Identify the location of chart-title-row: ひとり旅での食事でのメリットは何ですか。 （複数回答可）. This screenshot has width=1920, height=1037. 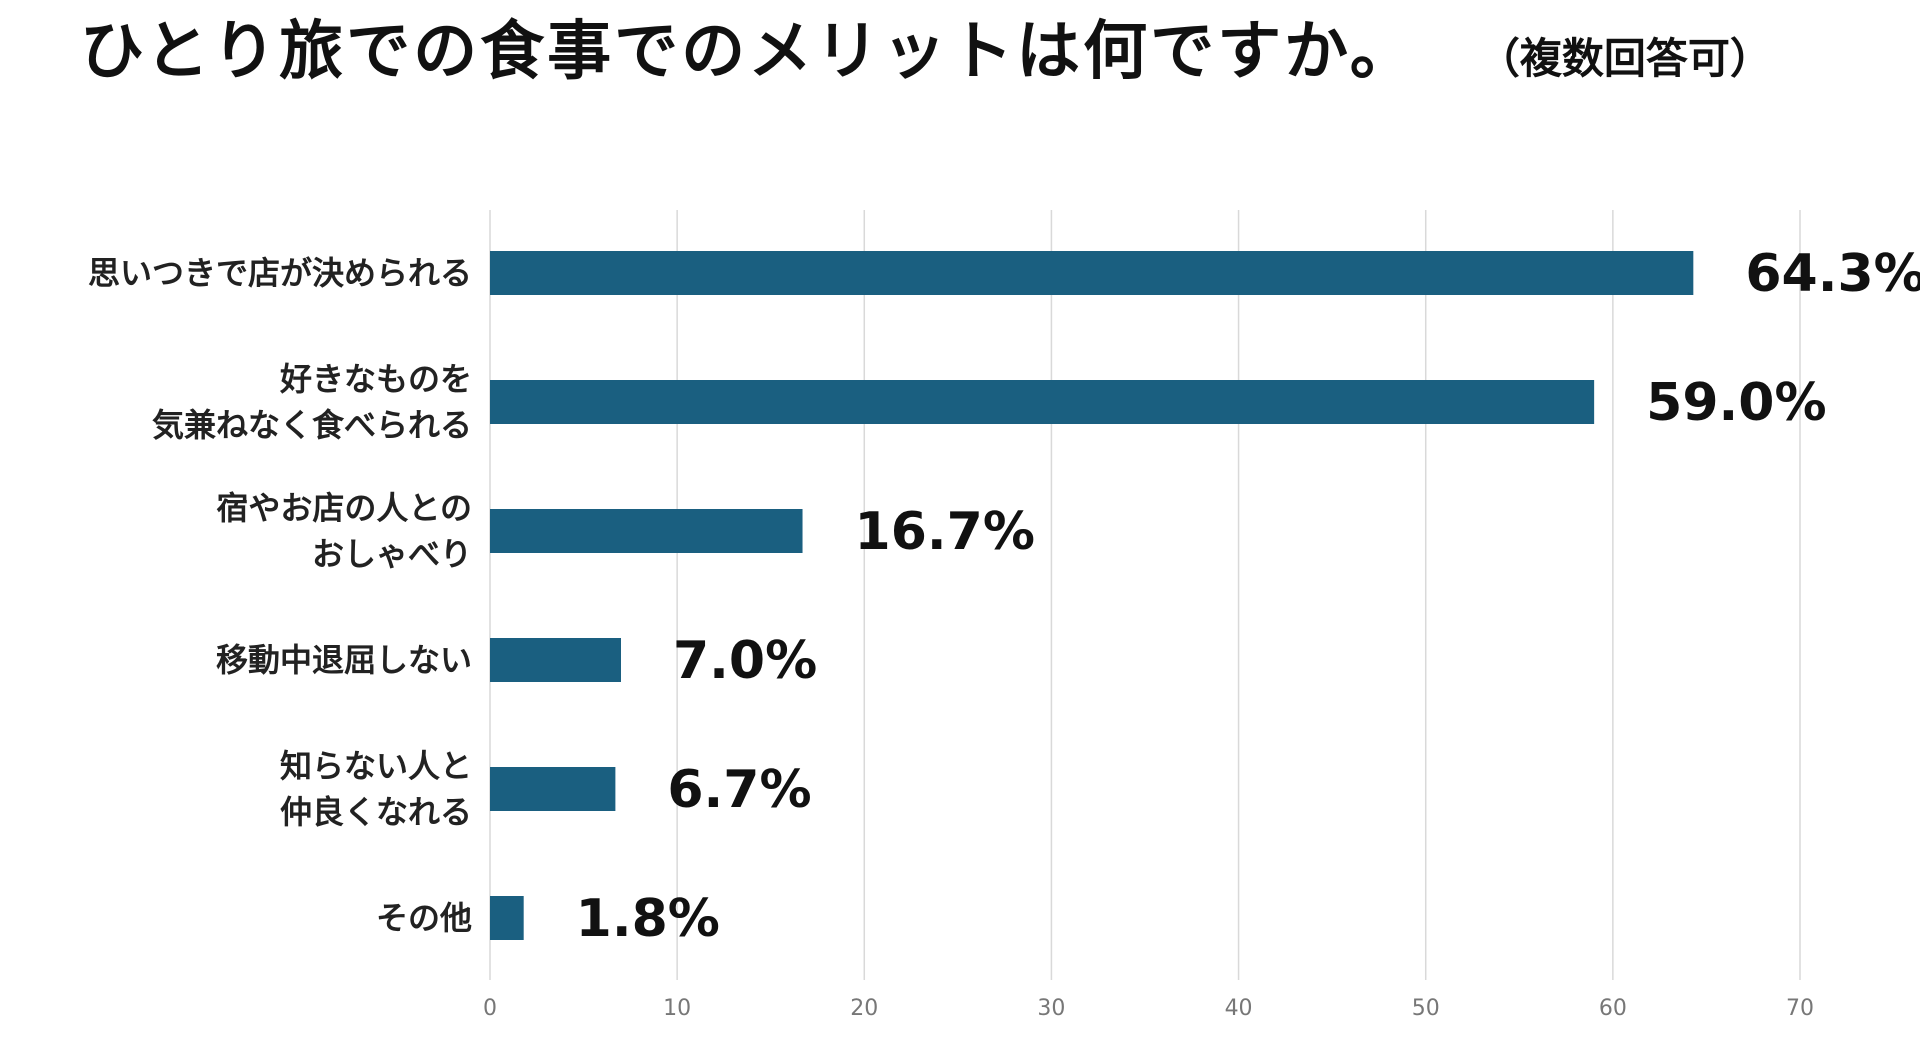
(970, 52).